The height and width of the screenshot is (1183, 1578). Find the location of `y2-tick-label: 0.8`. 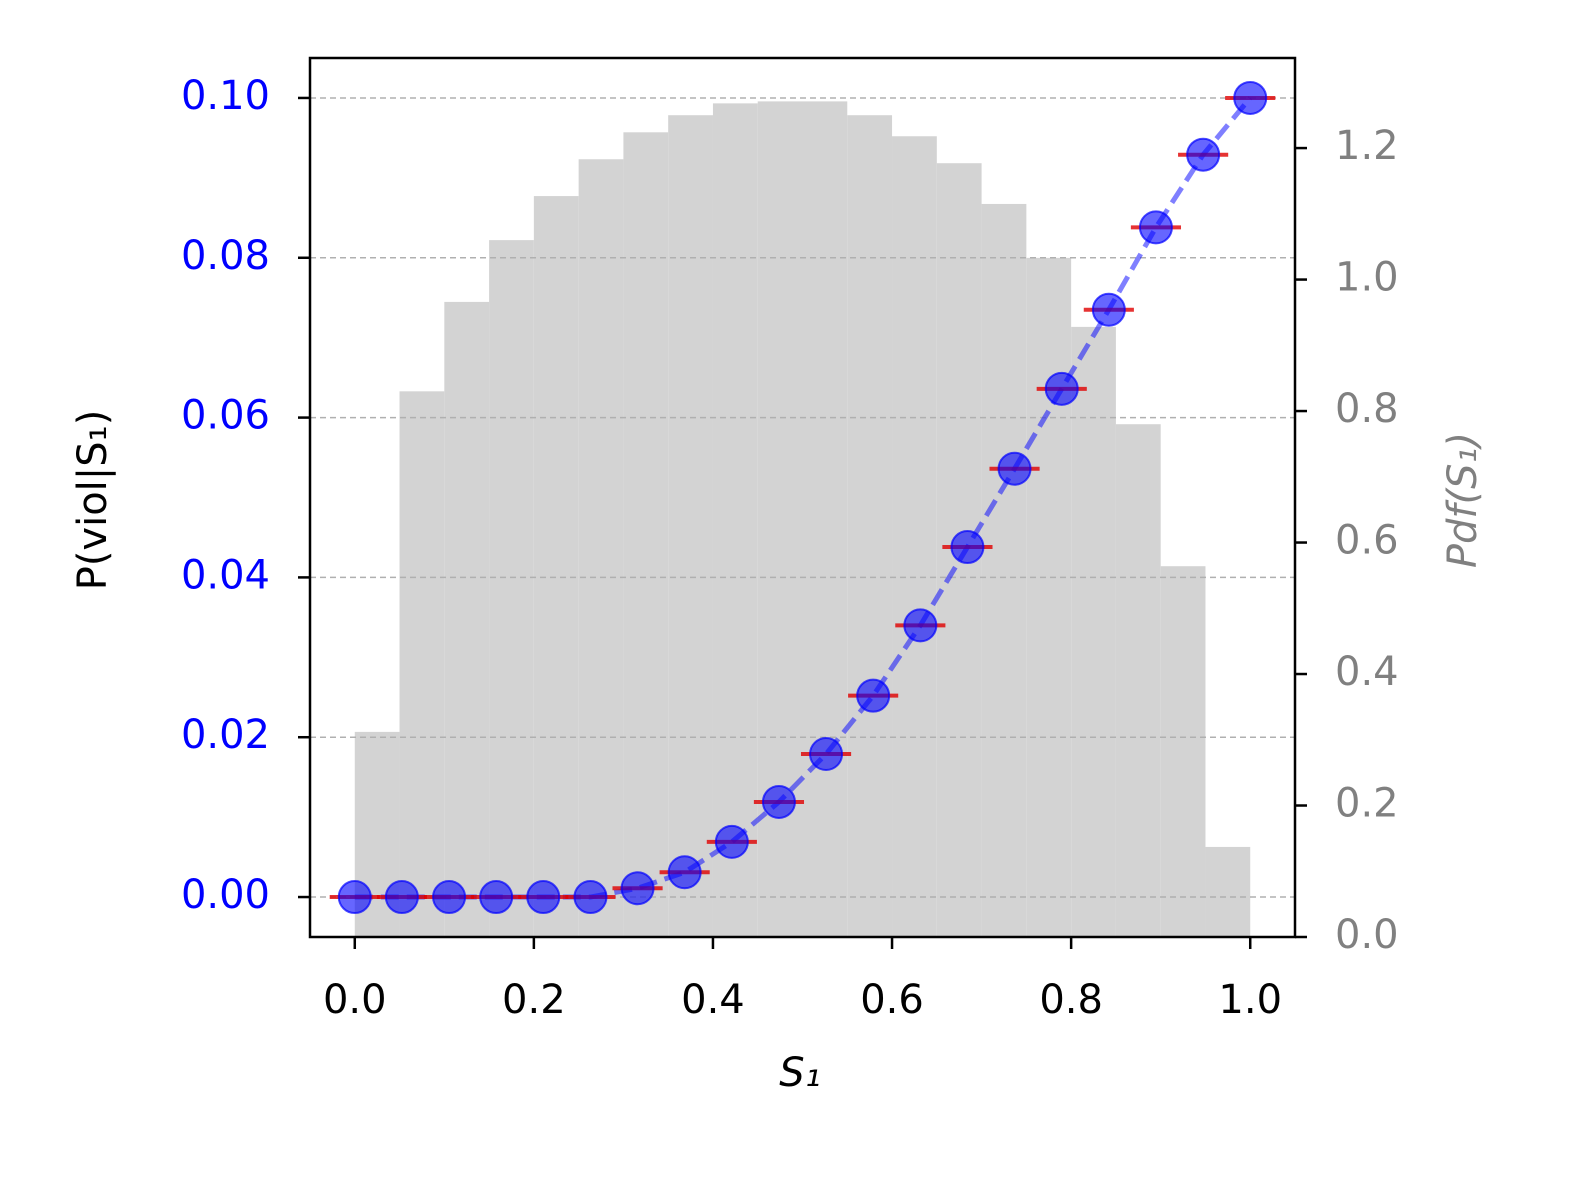

y2-tick-label: 0.8 is located at coordinates (1367, 409).